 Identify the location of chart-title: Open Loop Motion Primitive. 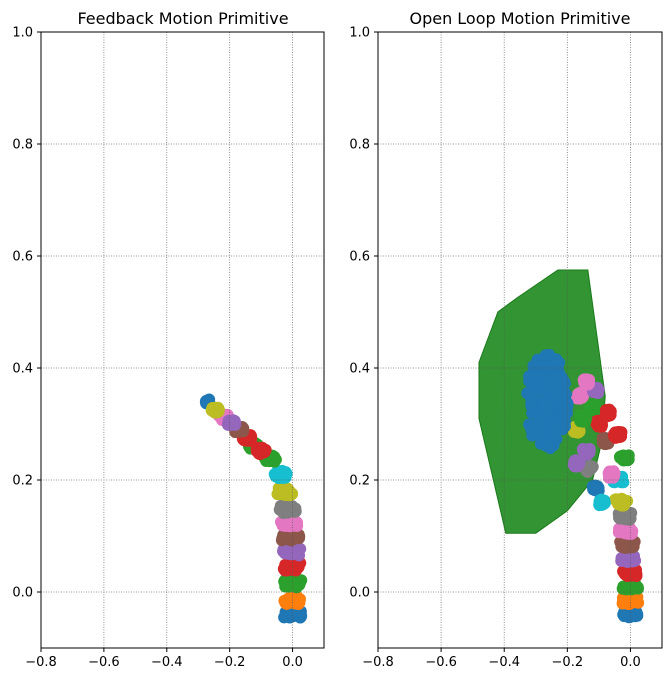
(519, 18).